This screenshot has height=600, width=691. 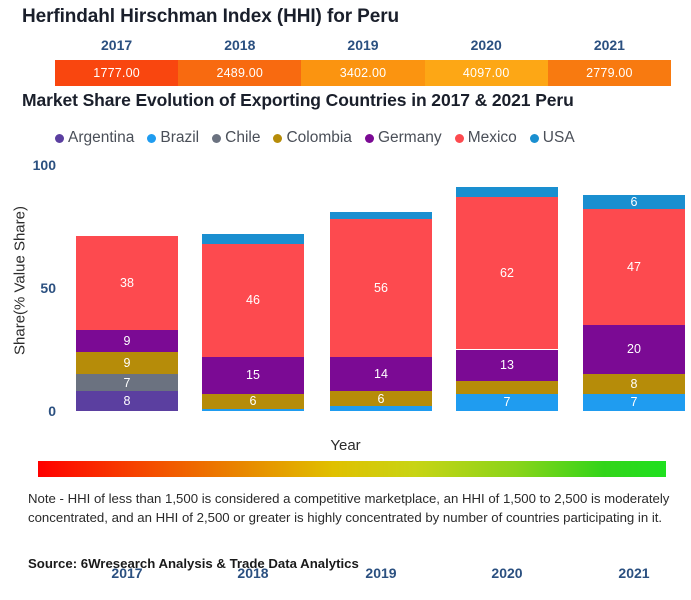 I want to click on x-axis-label: Year, so click(x=345, y=445).